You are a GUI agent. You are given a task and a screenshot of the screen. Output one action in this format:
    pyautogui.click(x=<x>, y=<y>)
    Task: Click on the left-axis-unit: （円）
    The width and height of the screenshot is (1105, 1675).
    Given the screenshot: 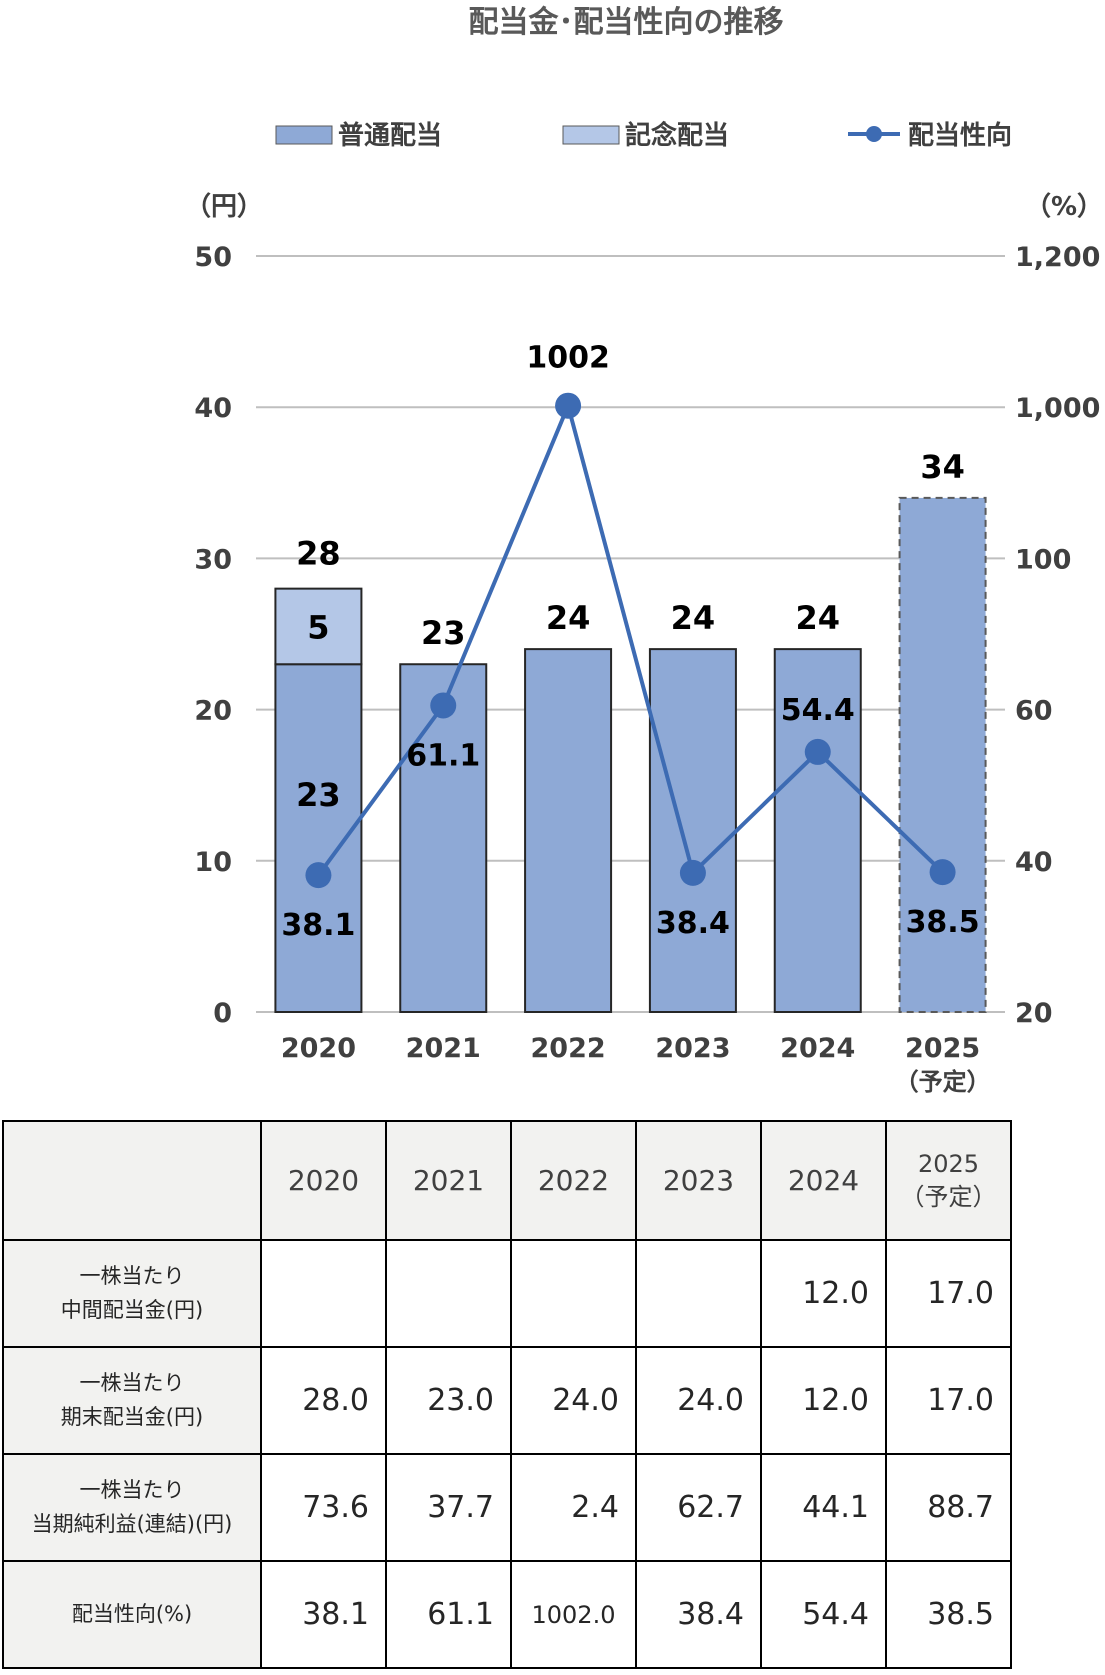 What is the action you would take?
    pyautogui.click(x=224, y=207)
    